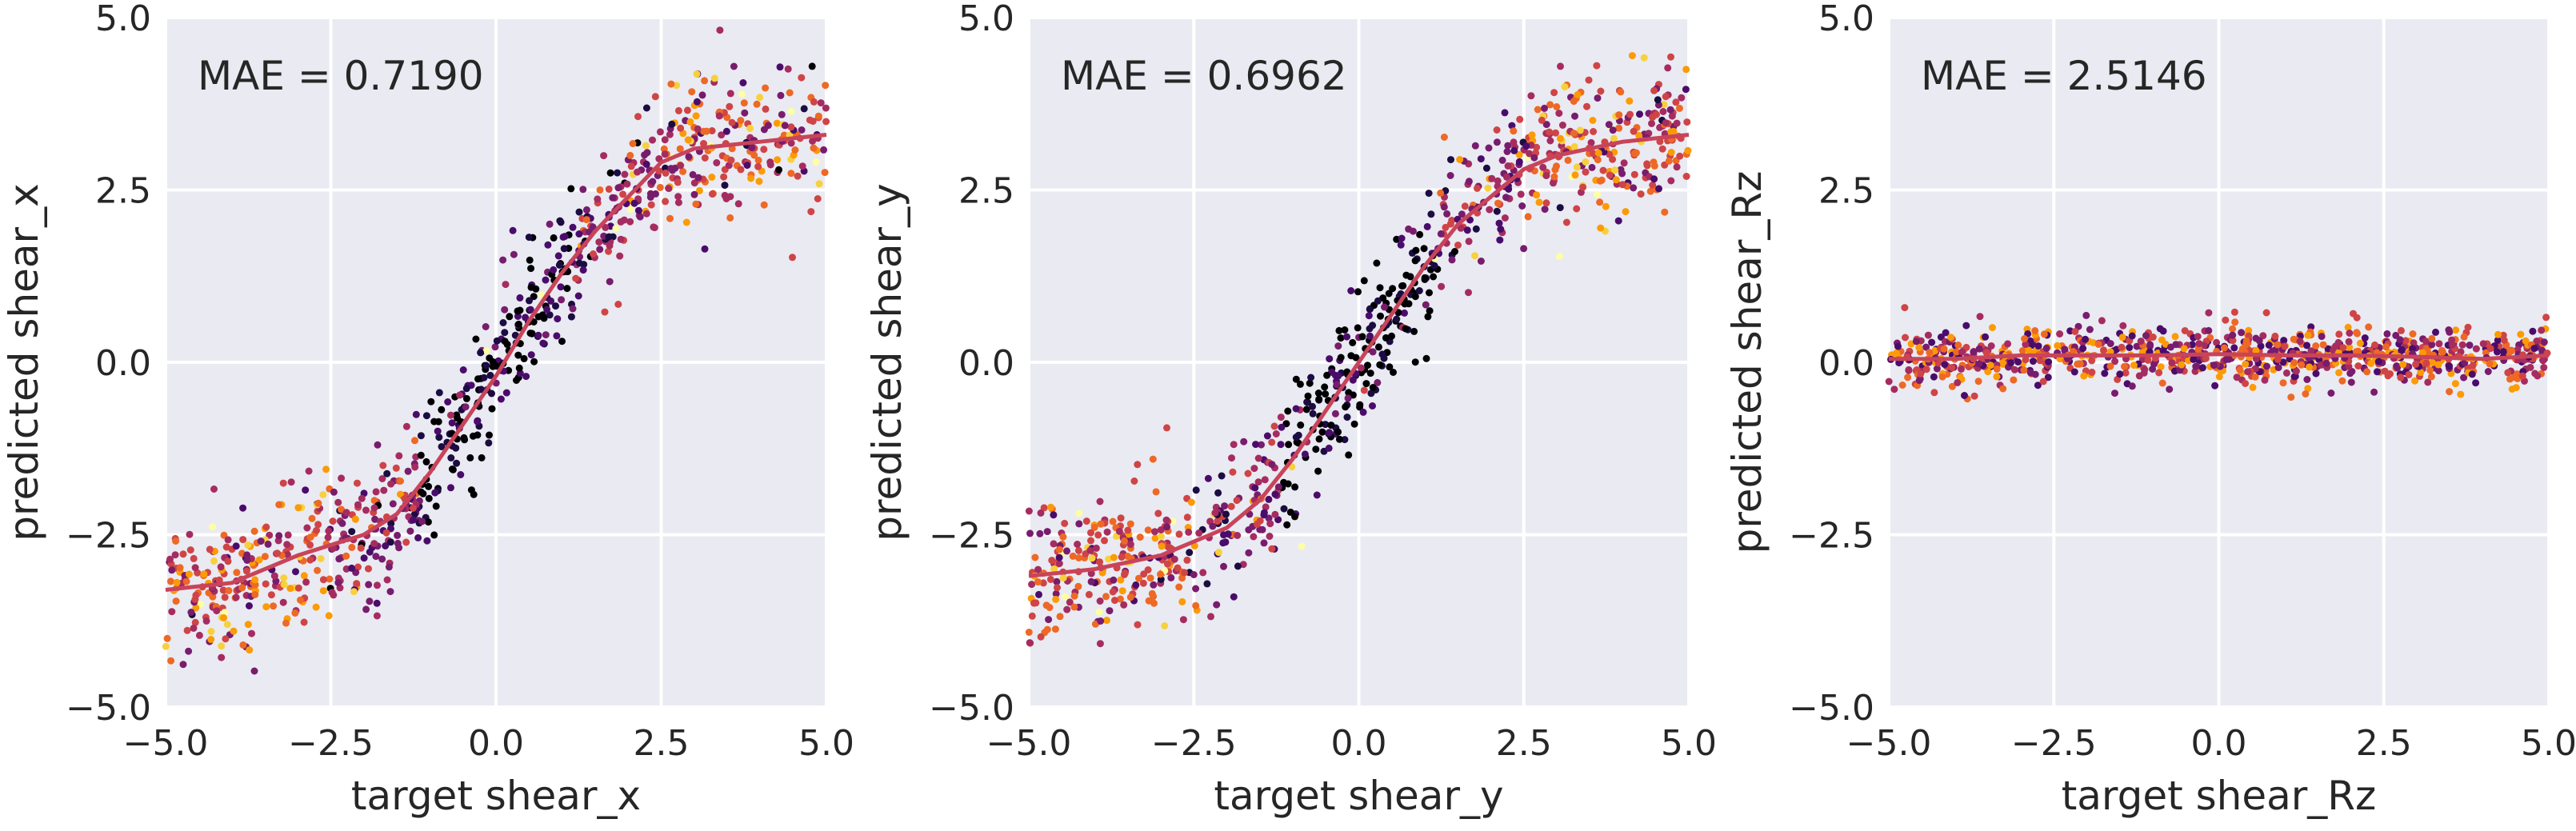 This screenshot has height=831, width=2576. I want to click on y-tick-label: −5.0, so click(108, 708).